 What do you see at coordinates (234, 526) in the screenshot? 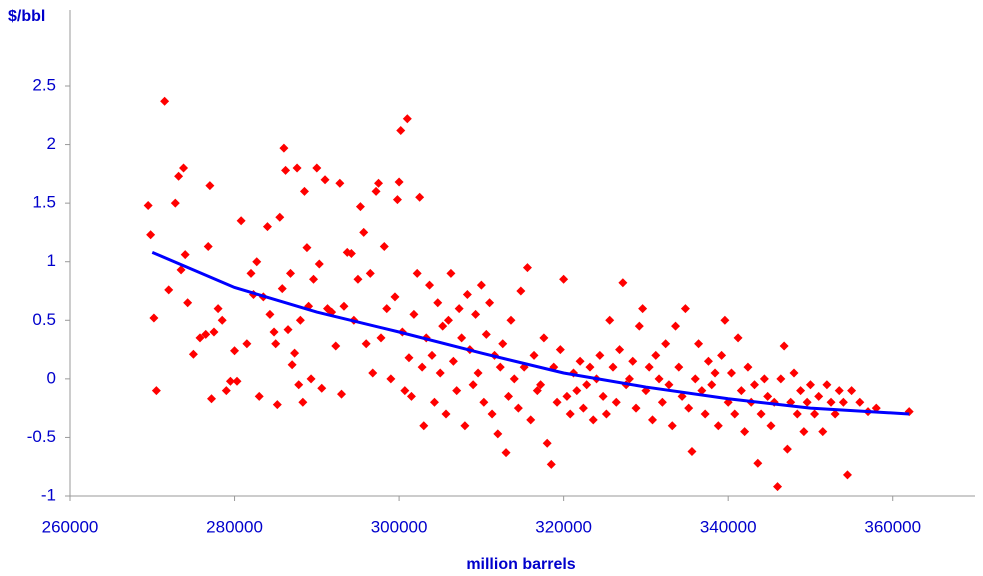
I see `x-tick-label: 280000` at bounding box center [234, 526].